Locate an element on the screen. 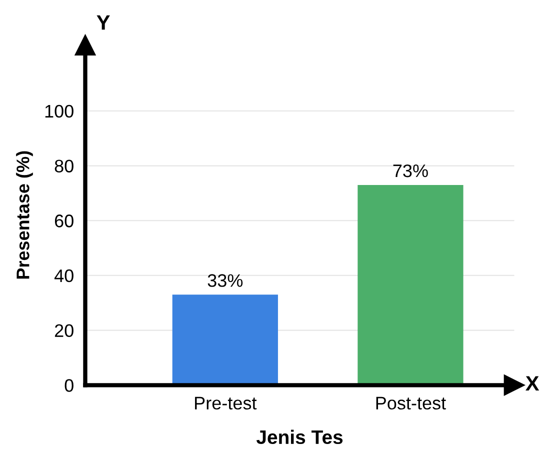 The height and width of the screenshot is (451, 550). x-axis-title: Jenis Tes is located at coordinates (299, 437).